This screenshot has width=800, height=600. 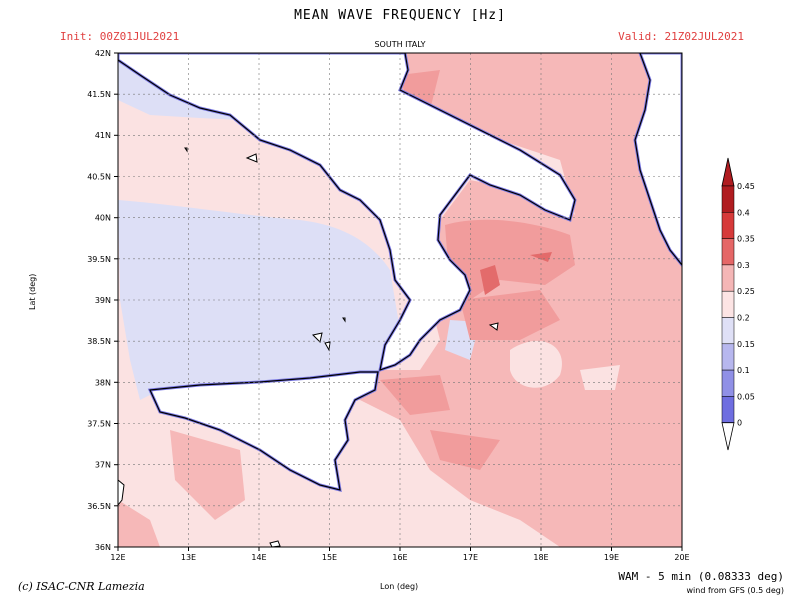 What do you see at coordinates (186, 150) in the screenshot?
I see `island-ponza` at bounding box center [186, 150].